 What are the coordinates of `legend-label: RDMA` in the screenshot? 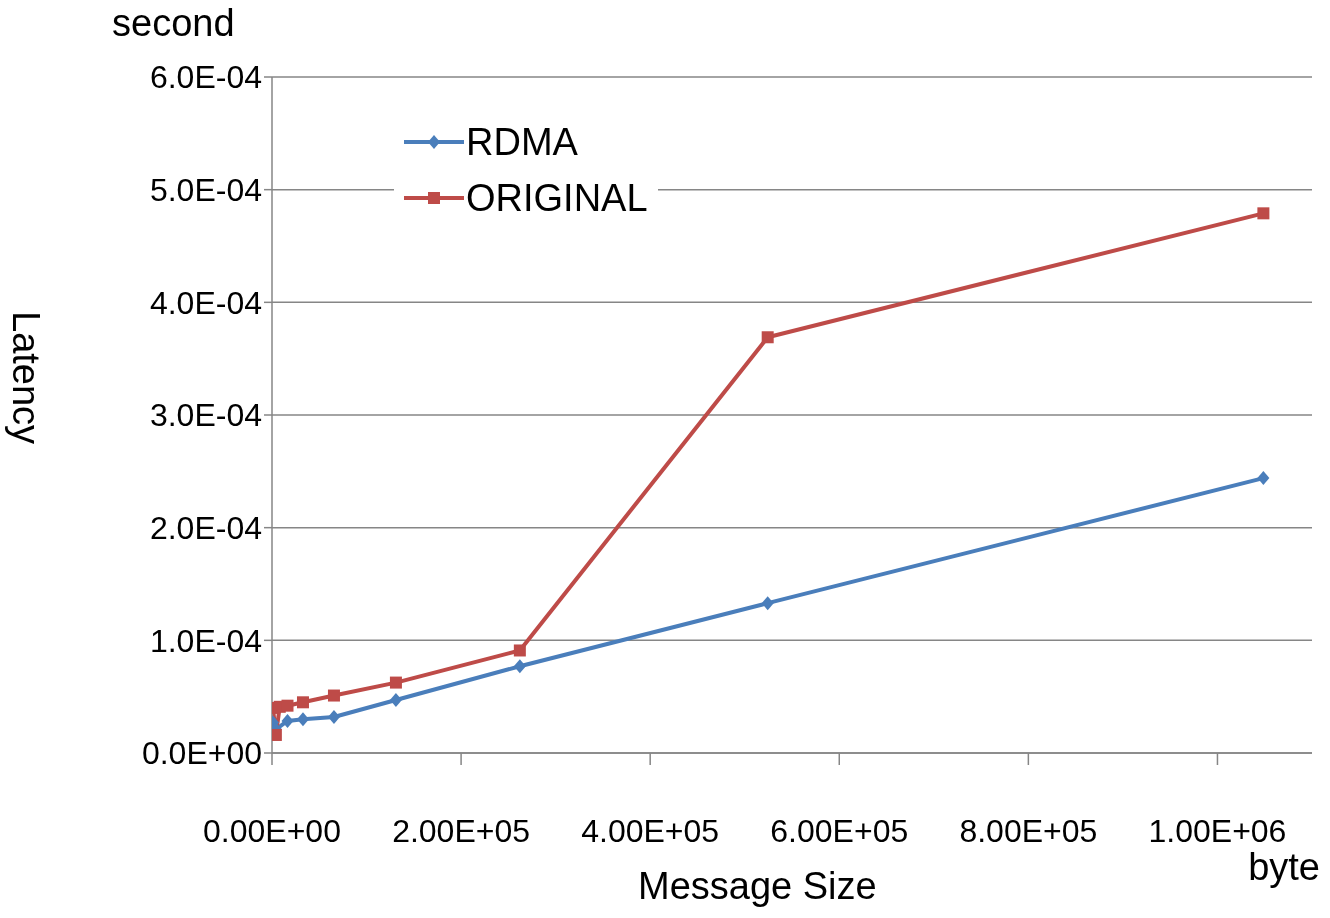 It's located at (522, 142).